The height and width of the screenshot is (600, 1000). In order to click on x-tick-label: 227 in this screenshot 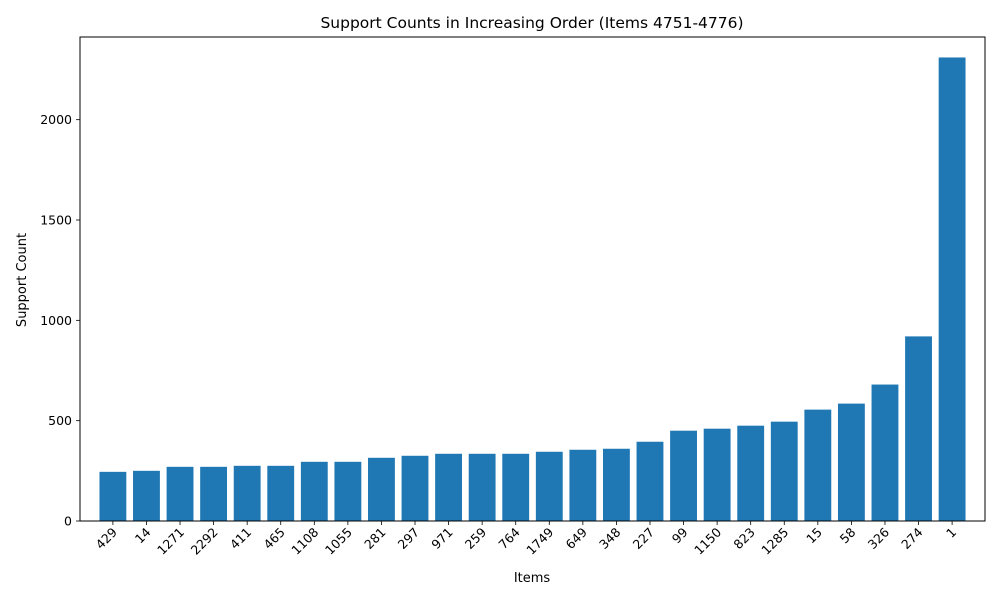, I will do `click(643, 538)`.